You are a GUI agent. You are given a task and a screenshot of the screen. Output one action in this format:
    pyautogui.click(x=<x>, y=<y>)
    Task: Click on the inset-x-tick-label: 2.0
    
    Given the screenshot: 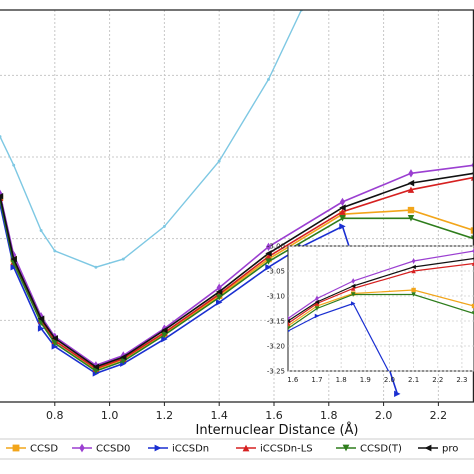 What is the action you would take?
    pyautogui.click(x=389, y=380)
    